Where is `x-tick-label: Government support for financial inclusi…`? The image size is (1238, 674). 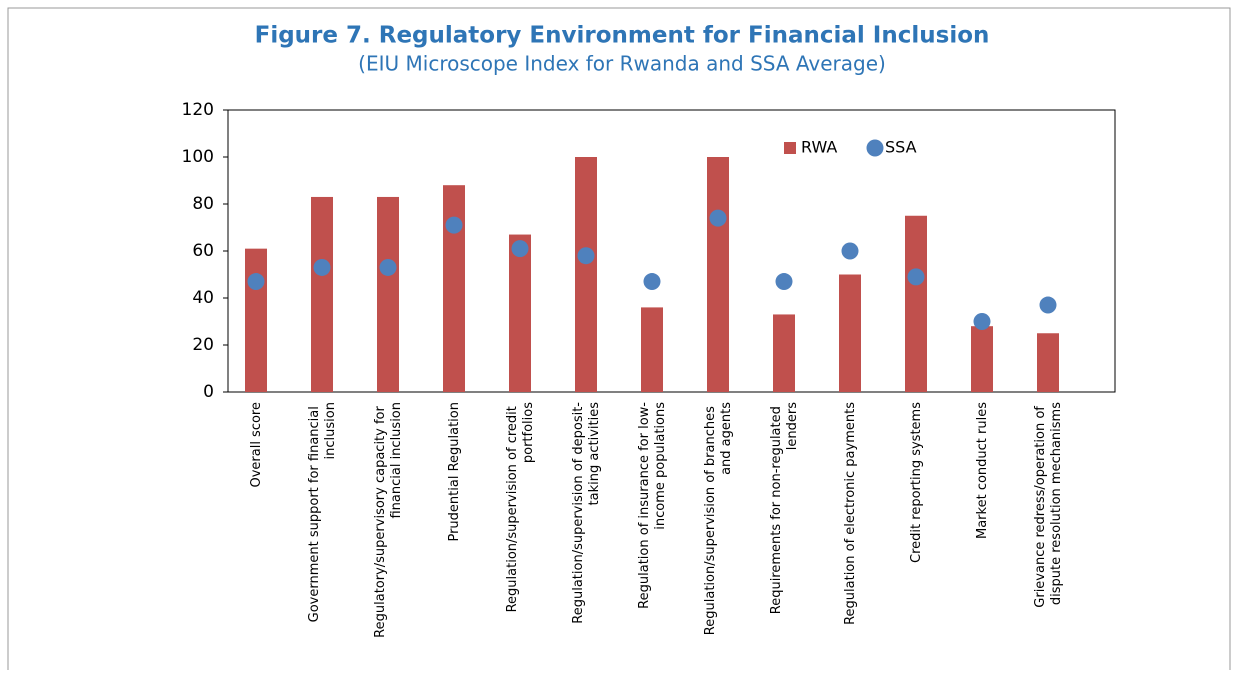
x-tick-label: Government support for financial inclusi… is located at coordinates (322, 512).